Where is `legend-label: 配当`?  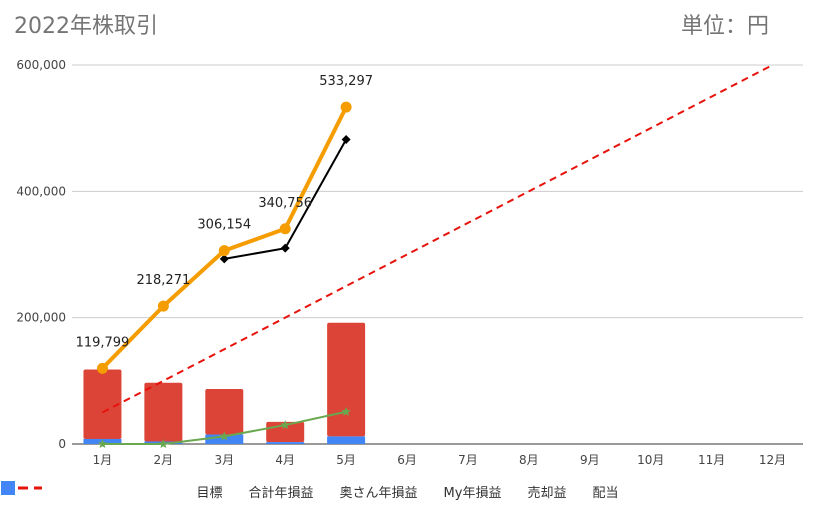
legend-label: 配当 is located at coordinates (605, 493).